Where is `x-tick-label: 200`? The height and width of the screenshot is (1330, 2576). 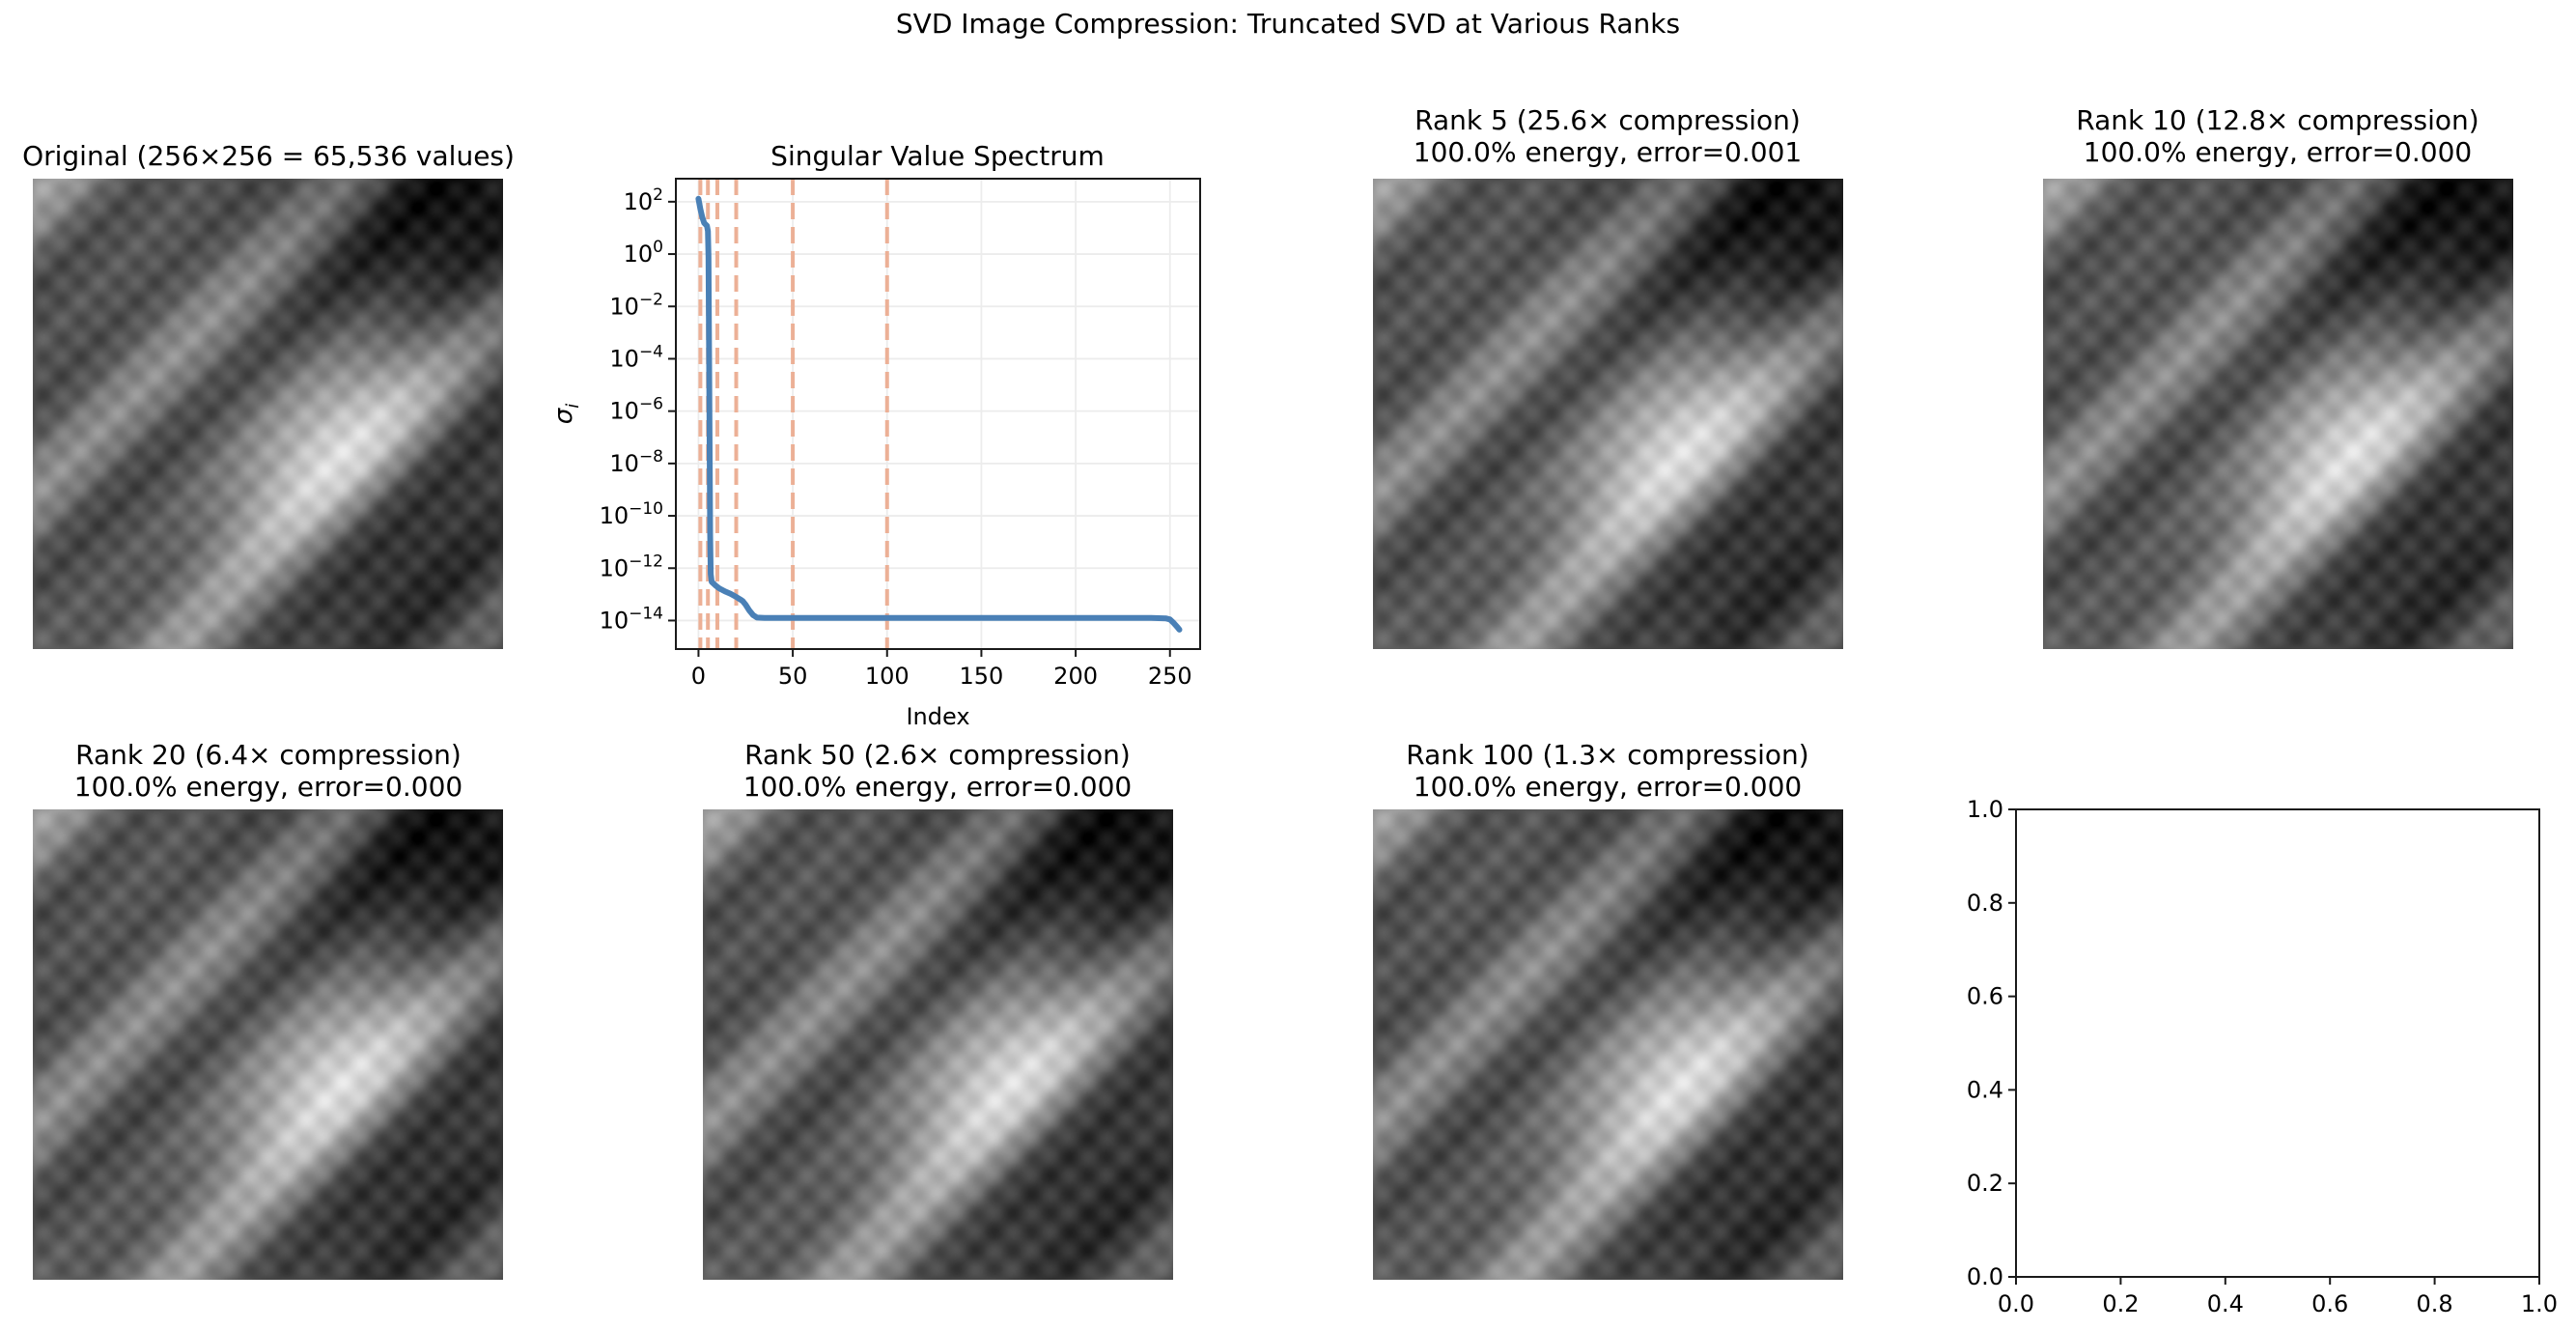 x-tick-label: 200 is located at coordinates (1076, 676).